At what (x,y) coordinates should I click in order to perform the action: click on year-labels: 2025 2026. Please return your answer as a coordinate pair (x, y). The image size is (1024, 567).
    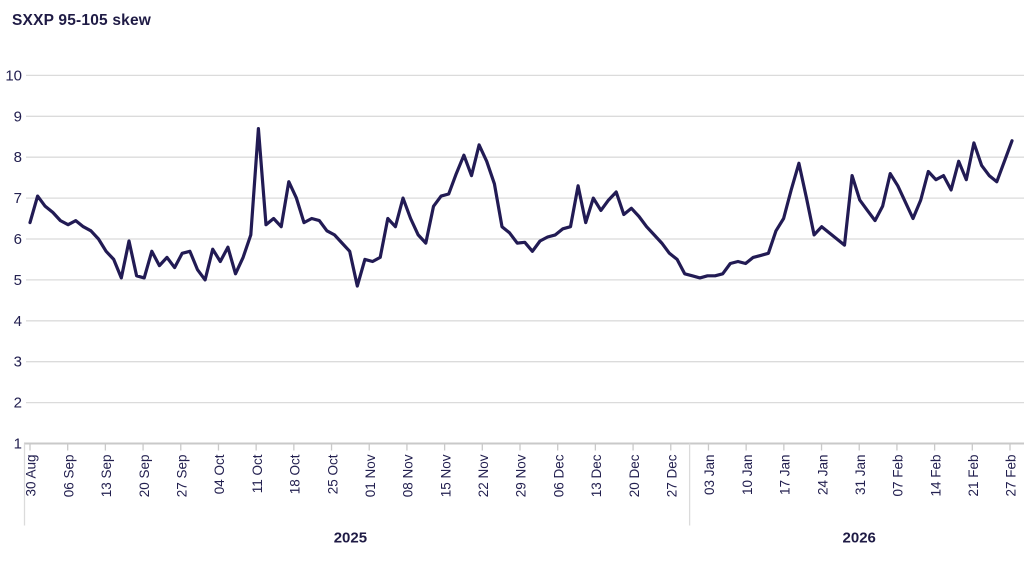
    Looking at the image, I should click on (605, 538).